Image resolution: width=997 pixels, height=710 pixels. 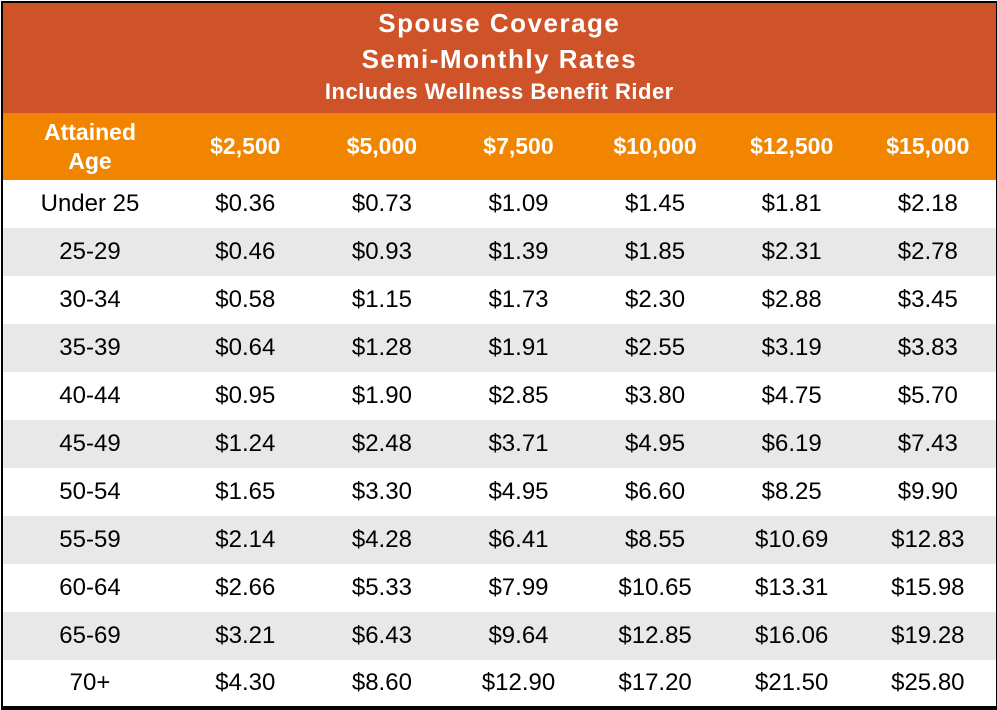 What do you see at coordinates (89, 540) in the screenshot?
I see `age-cell: 55-59` at bounding box center [89, 540].